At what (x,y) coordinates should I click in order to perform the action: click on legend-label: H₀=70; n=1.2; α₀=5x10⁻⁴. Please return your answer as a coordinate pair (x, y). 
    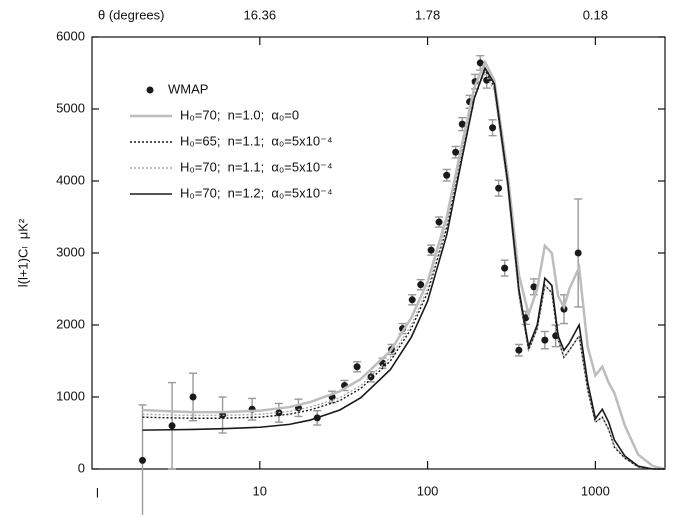
    Looking at the image, I should click on (256, 192).